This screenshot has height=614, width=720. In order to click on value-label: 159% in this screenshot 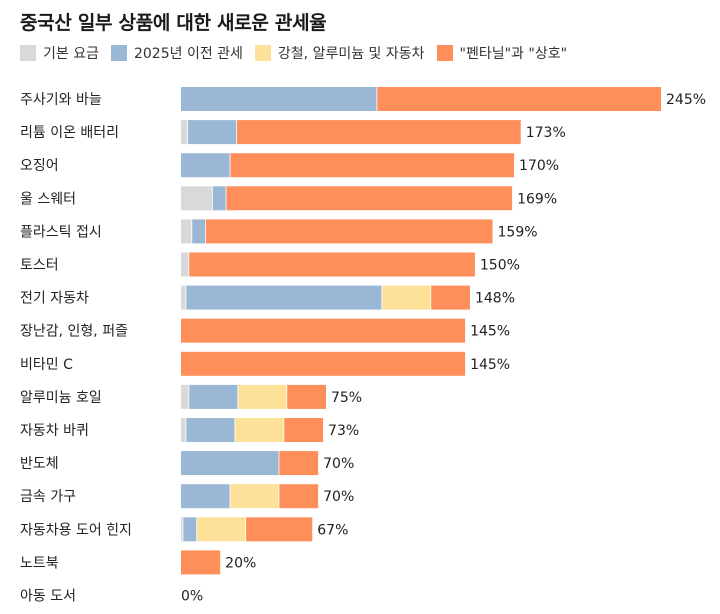, I will do `click(518, 232)`.